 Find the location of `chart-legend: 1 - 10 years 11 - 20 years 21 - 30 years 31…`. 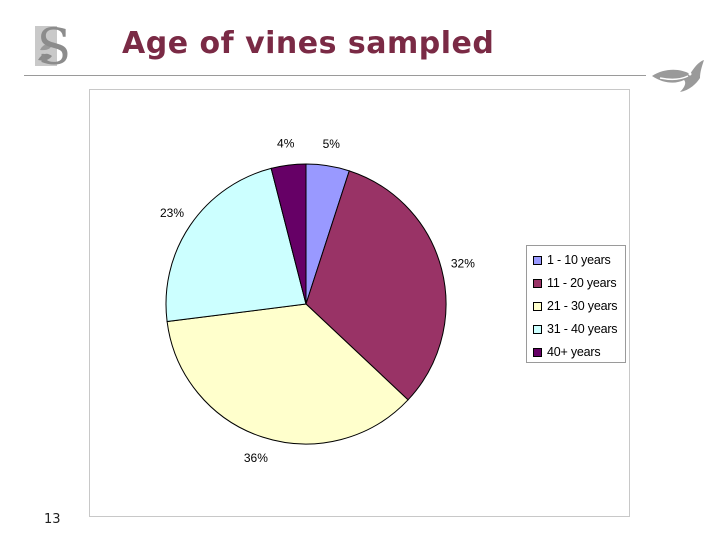

chart-legend: 1 - 10 years 11 - 20 years 21 - 30 years 31… is located at coordinates (576, 304).